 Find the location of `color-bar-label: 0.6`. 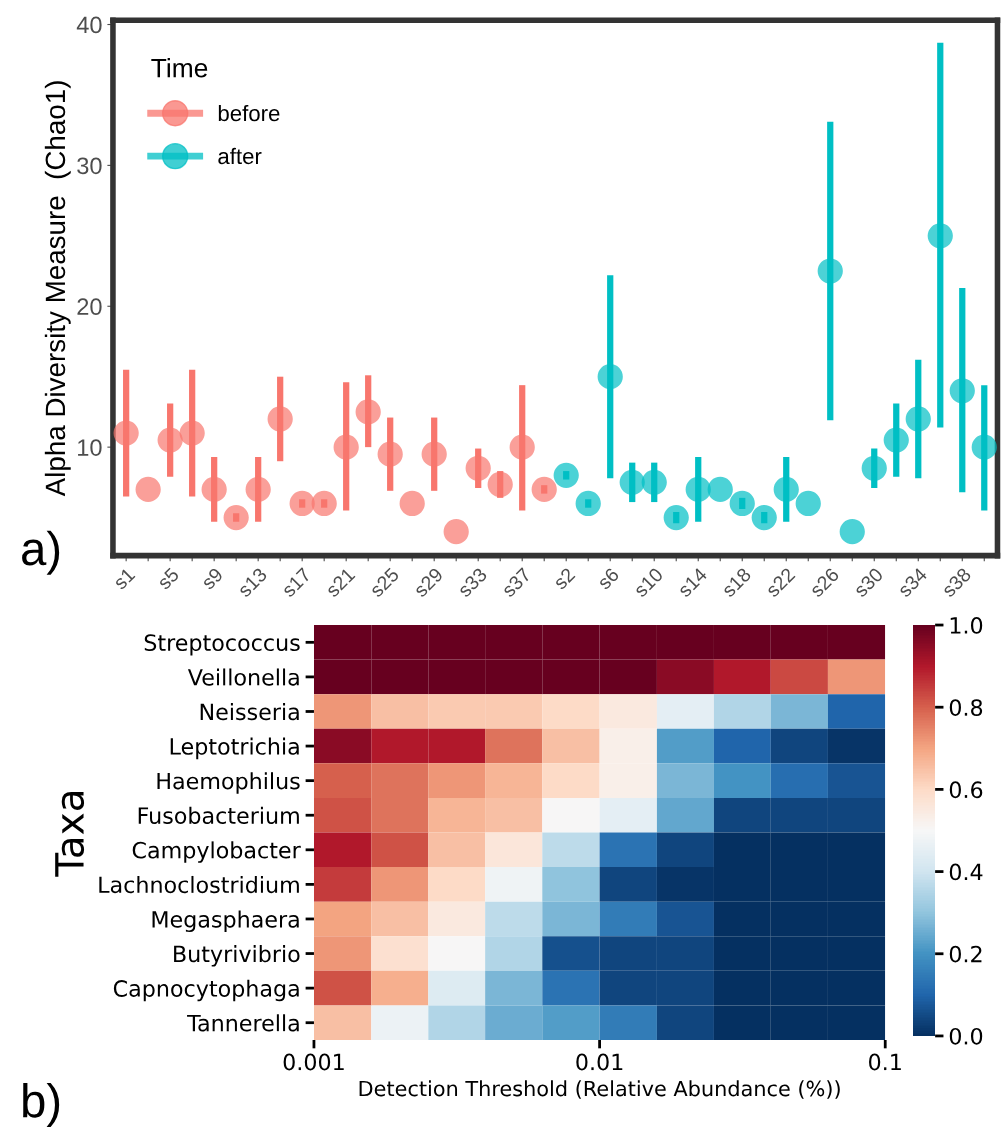

color-bar-label: 0.6 is located at coordinates (966, 790).